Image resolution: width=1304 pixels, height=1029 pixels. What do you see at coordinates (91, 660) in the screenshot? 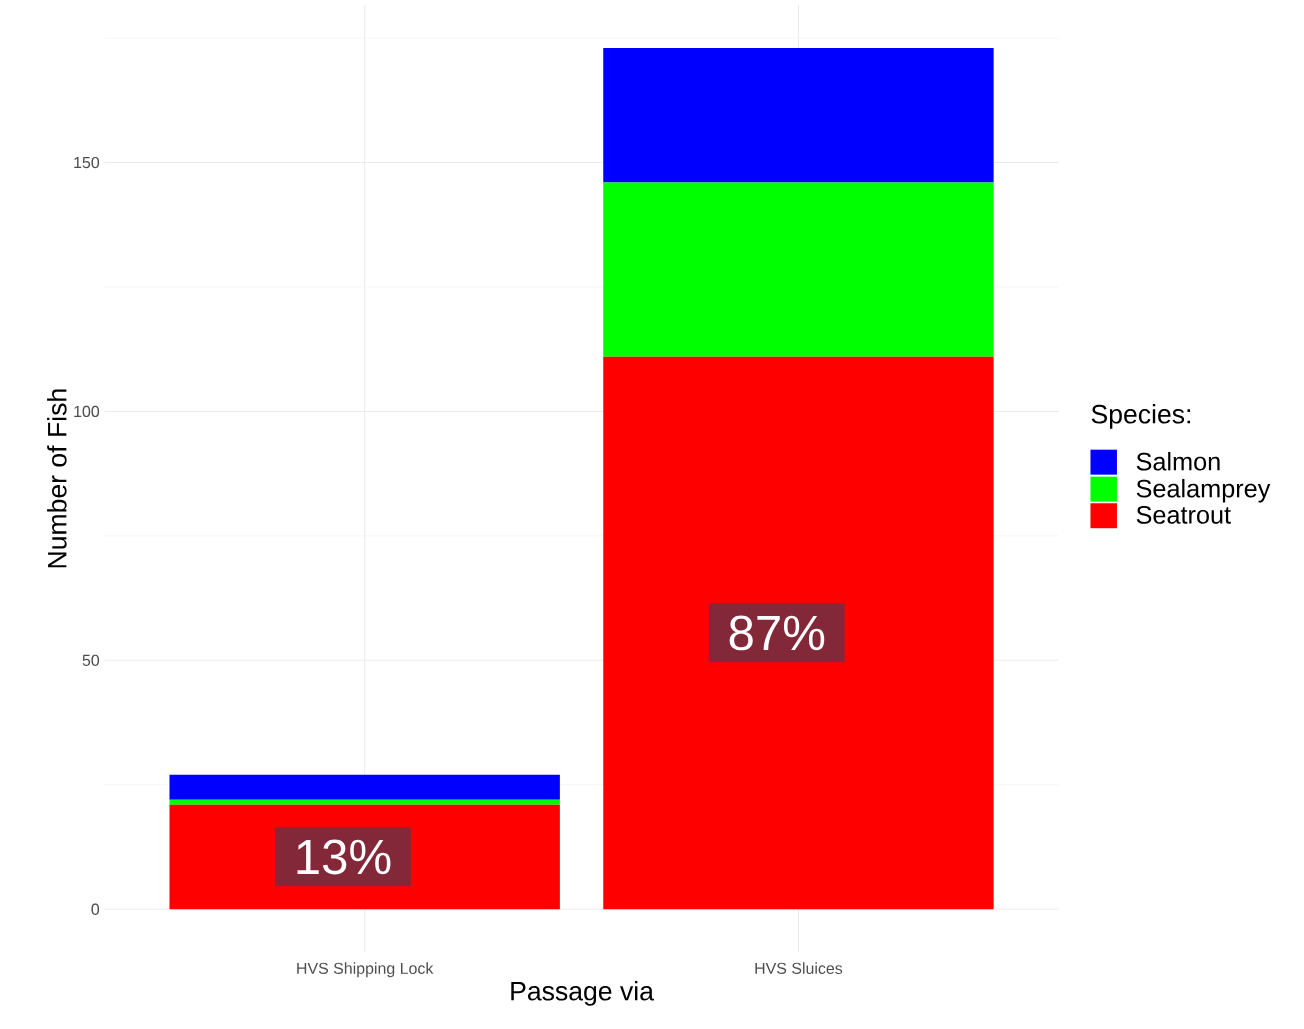
I see `y-tick-label: 50` at bounding box center [91, 660].